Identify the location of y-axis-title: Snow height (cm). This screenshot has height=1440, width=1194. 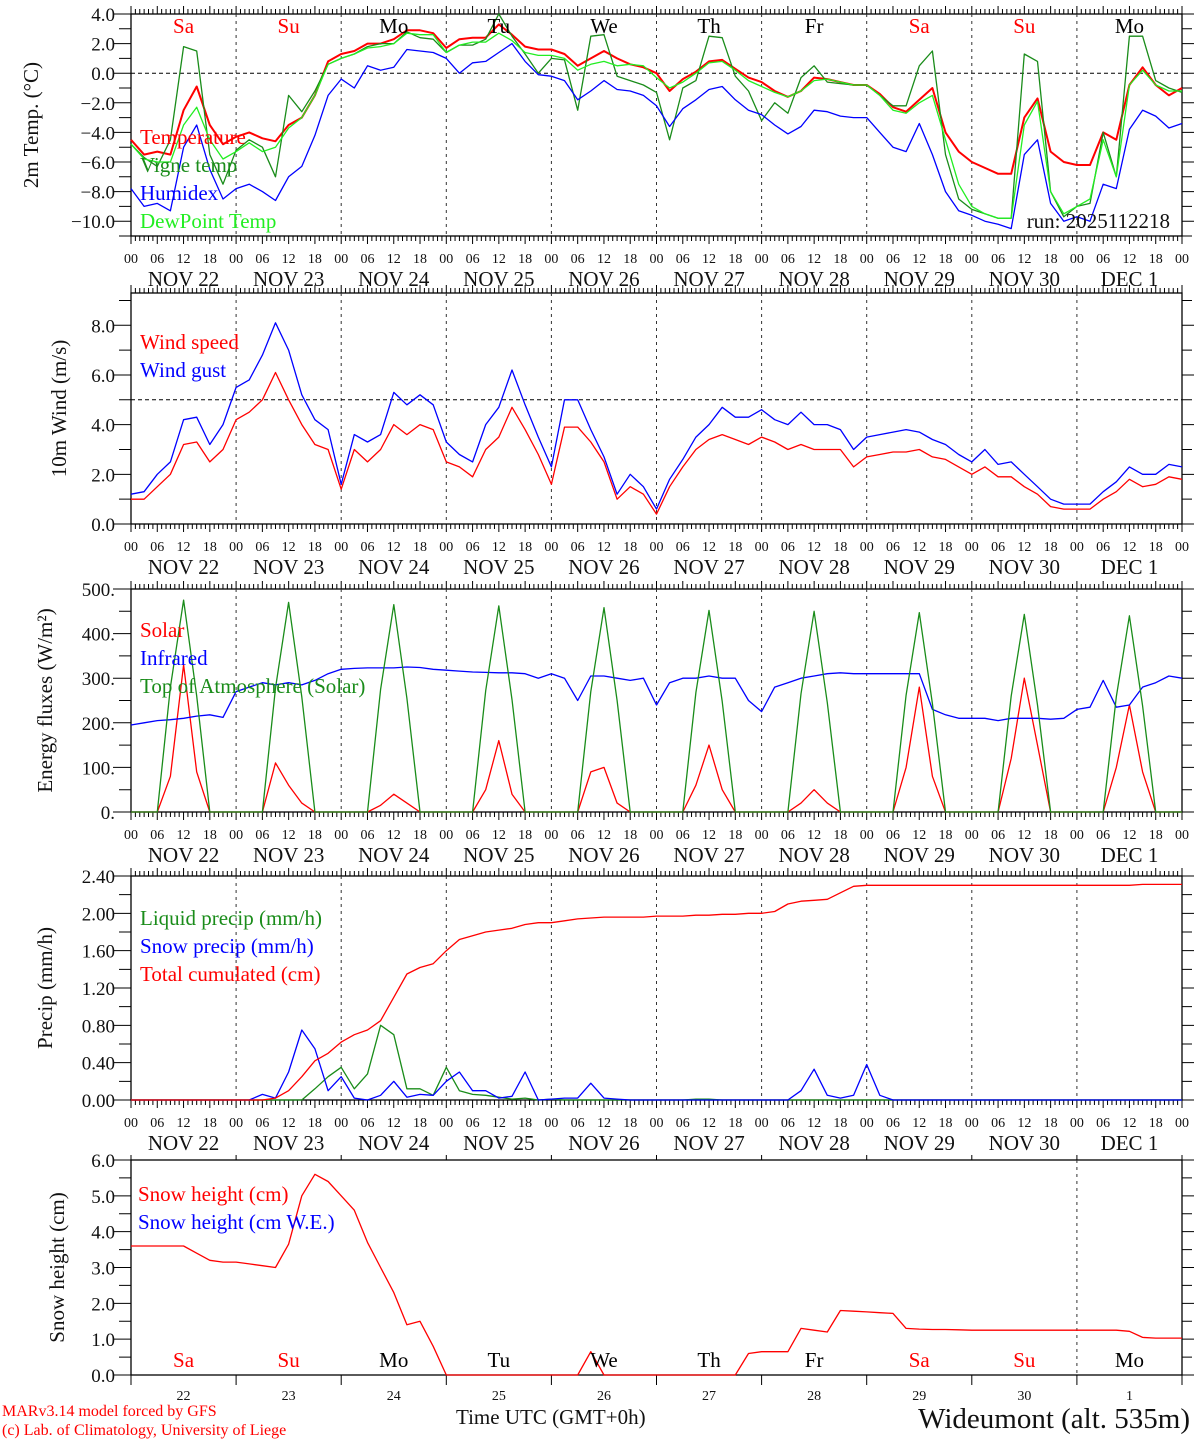
(57, 1267).